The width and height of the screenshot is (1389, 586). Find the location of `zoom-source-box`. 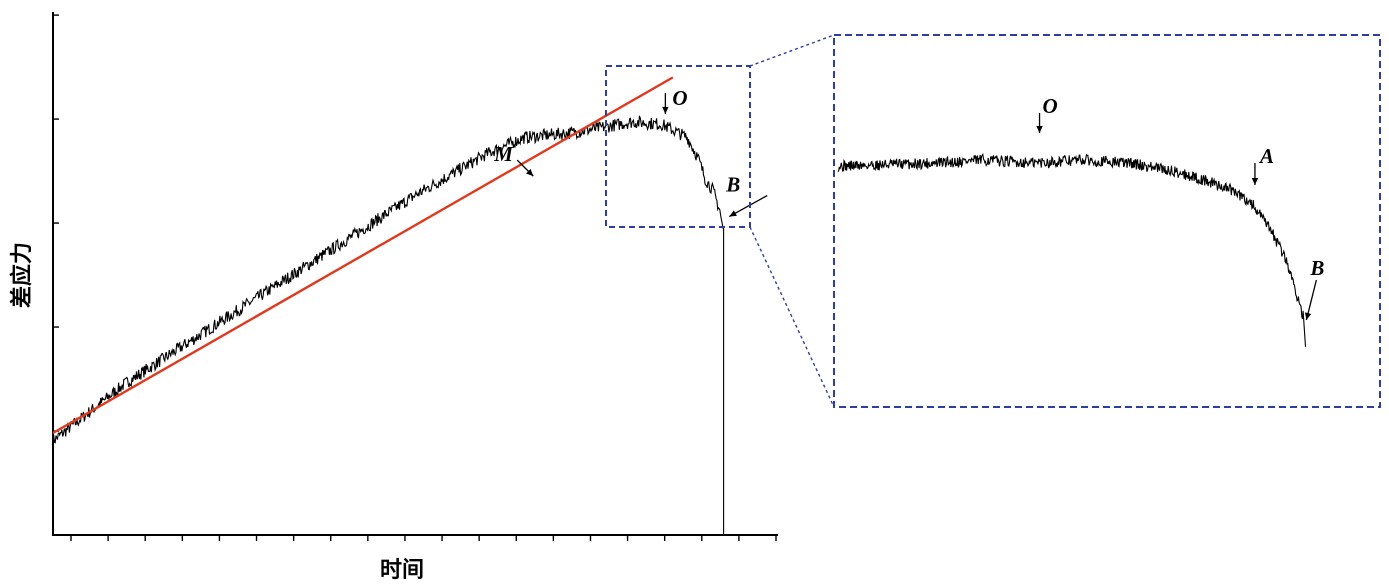

zoom-source-box is located at coordinates (678, 146).